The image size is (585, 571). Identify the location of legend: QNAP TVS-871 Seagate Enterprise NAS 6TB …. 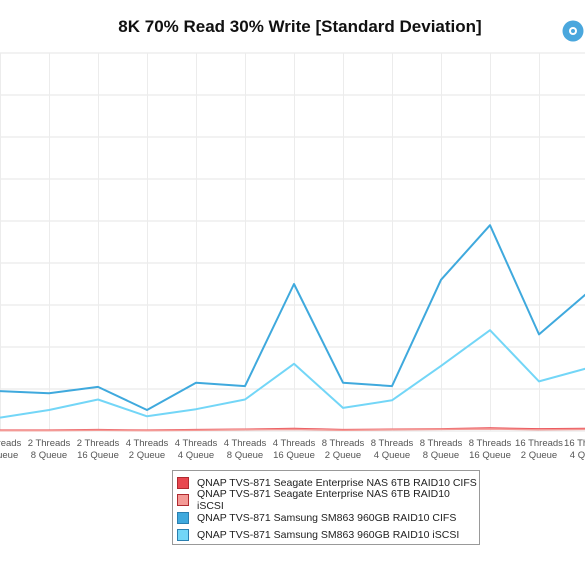
(326, 507).